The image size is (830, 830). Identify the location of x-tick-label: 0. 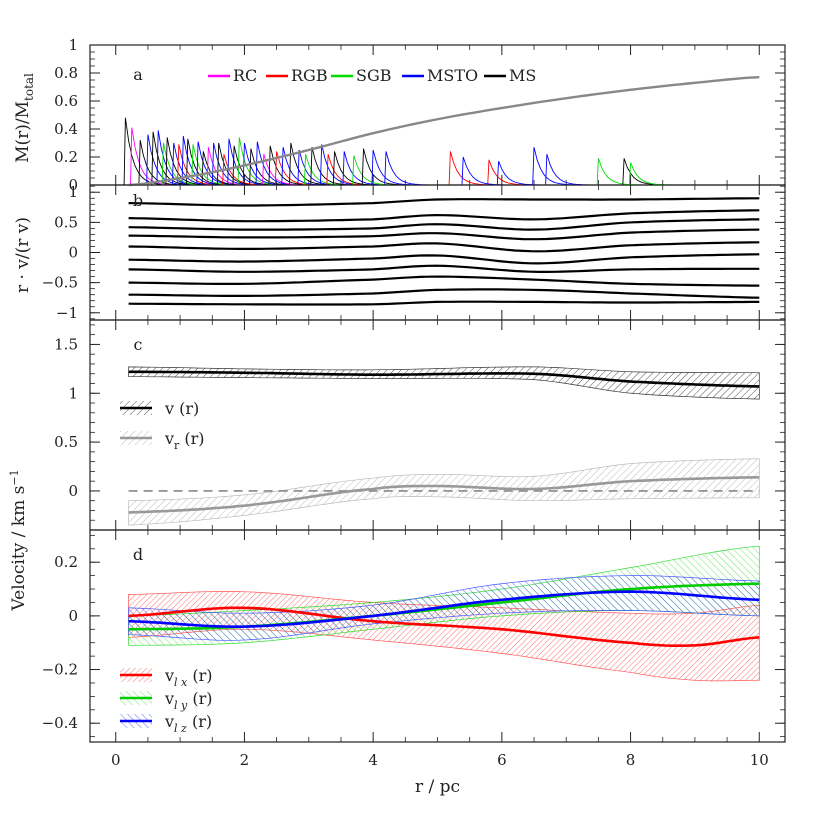
(116, 760).